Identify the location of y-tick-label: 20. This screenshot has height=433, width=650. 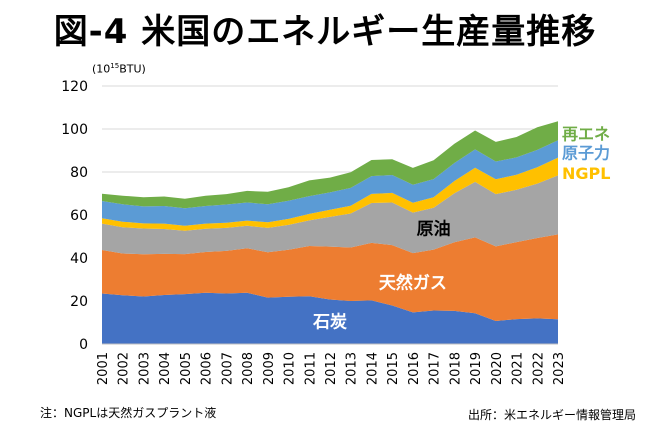
(79, 302).